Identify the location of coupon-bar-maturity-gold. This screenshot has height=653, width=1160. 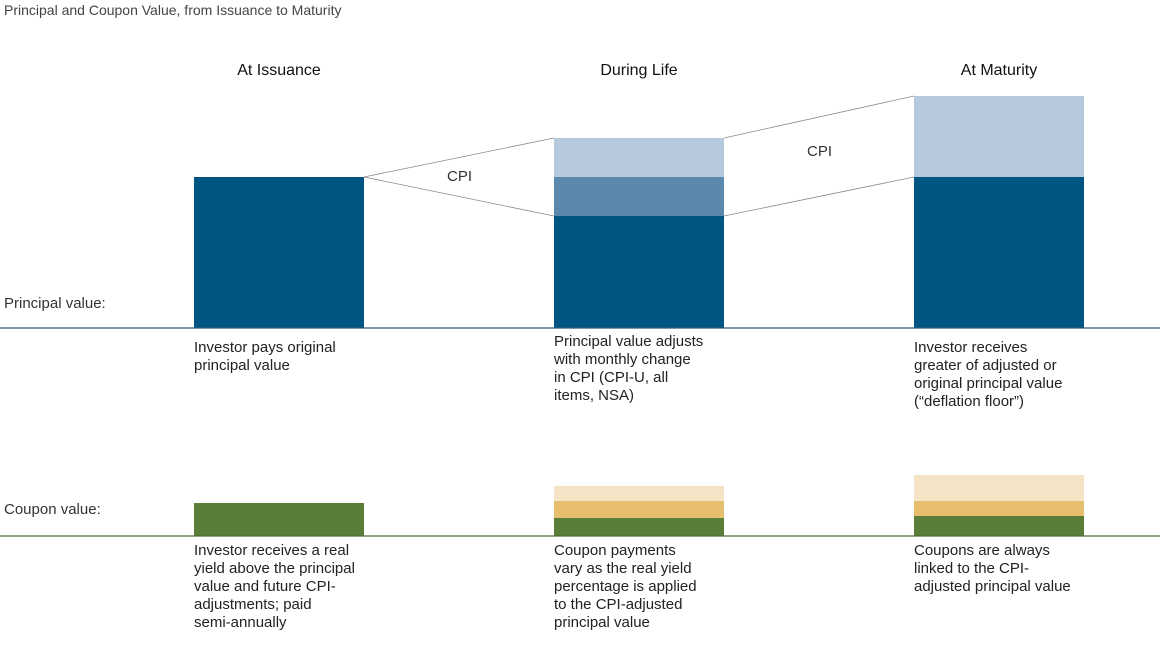
(999, 508).